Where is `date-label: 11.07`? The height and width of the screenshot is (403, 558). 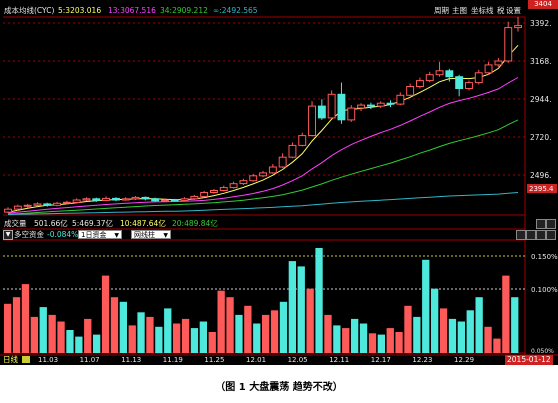
date-label: 11.07 is located at coordinates (90, 360).